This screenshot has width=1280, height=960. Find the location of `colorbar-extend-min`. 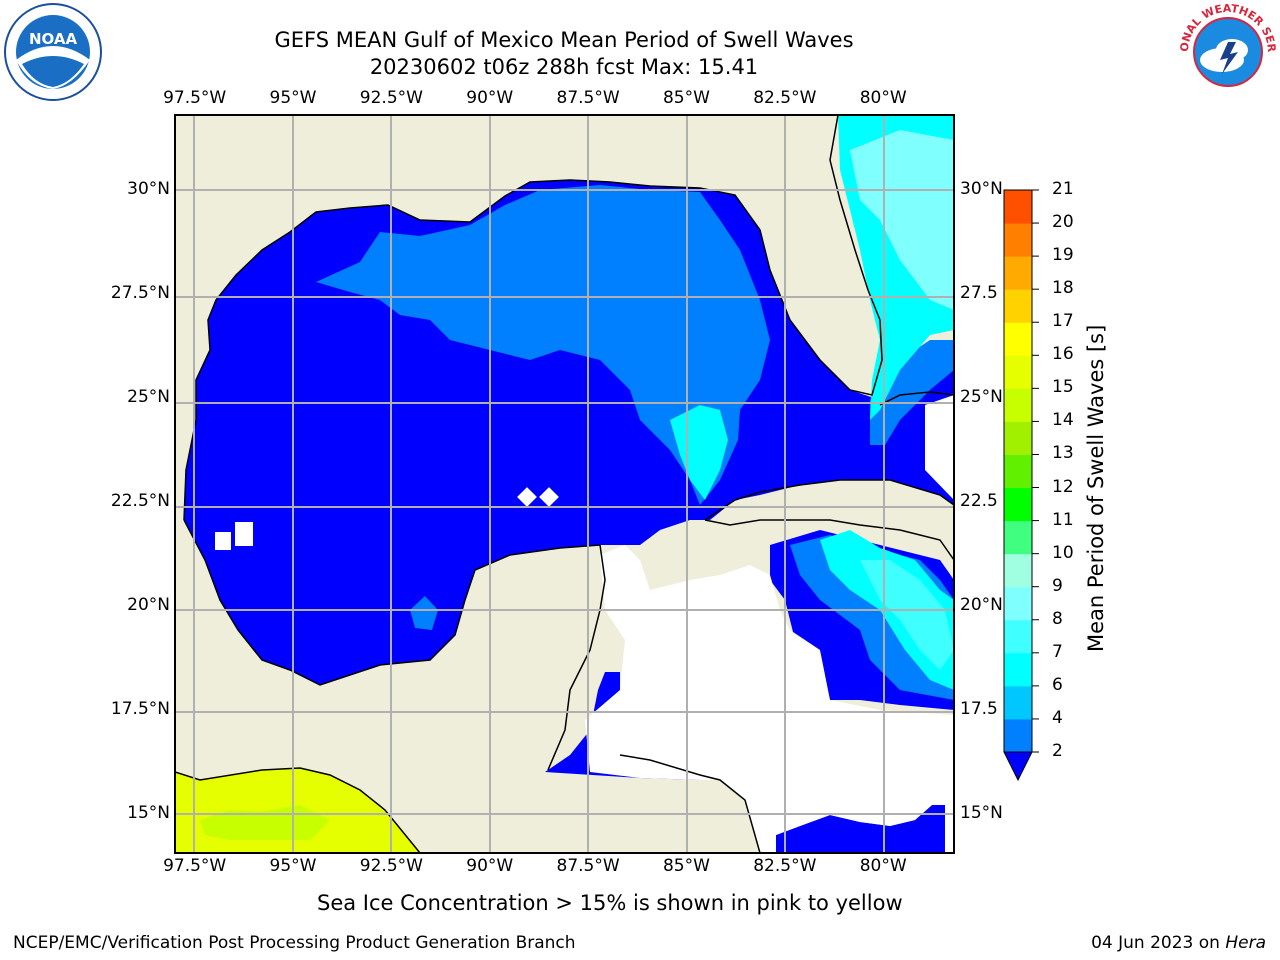

colorbar-extend-min is located at coordinates (1018, 766).